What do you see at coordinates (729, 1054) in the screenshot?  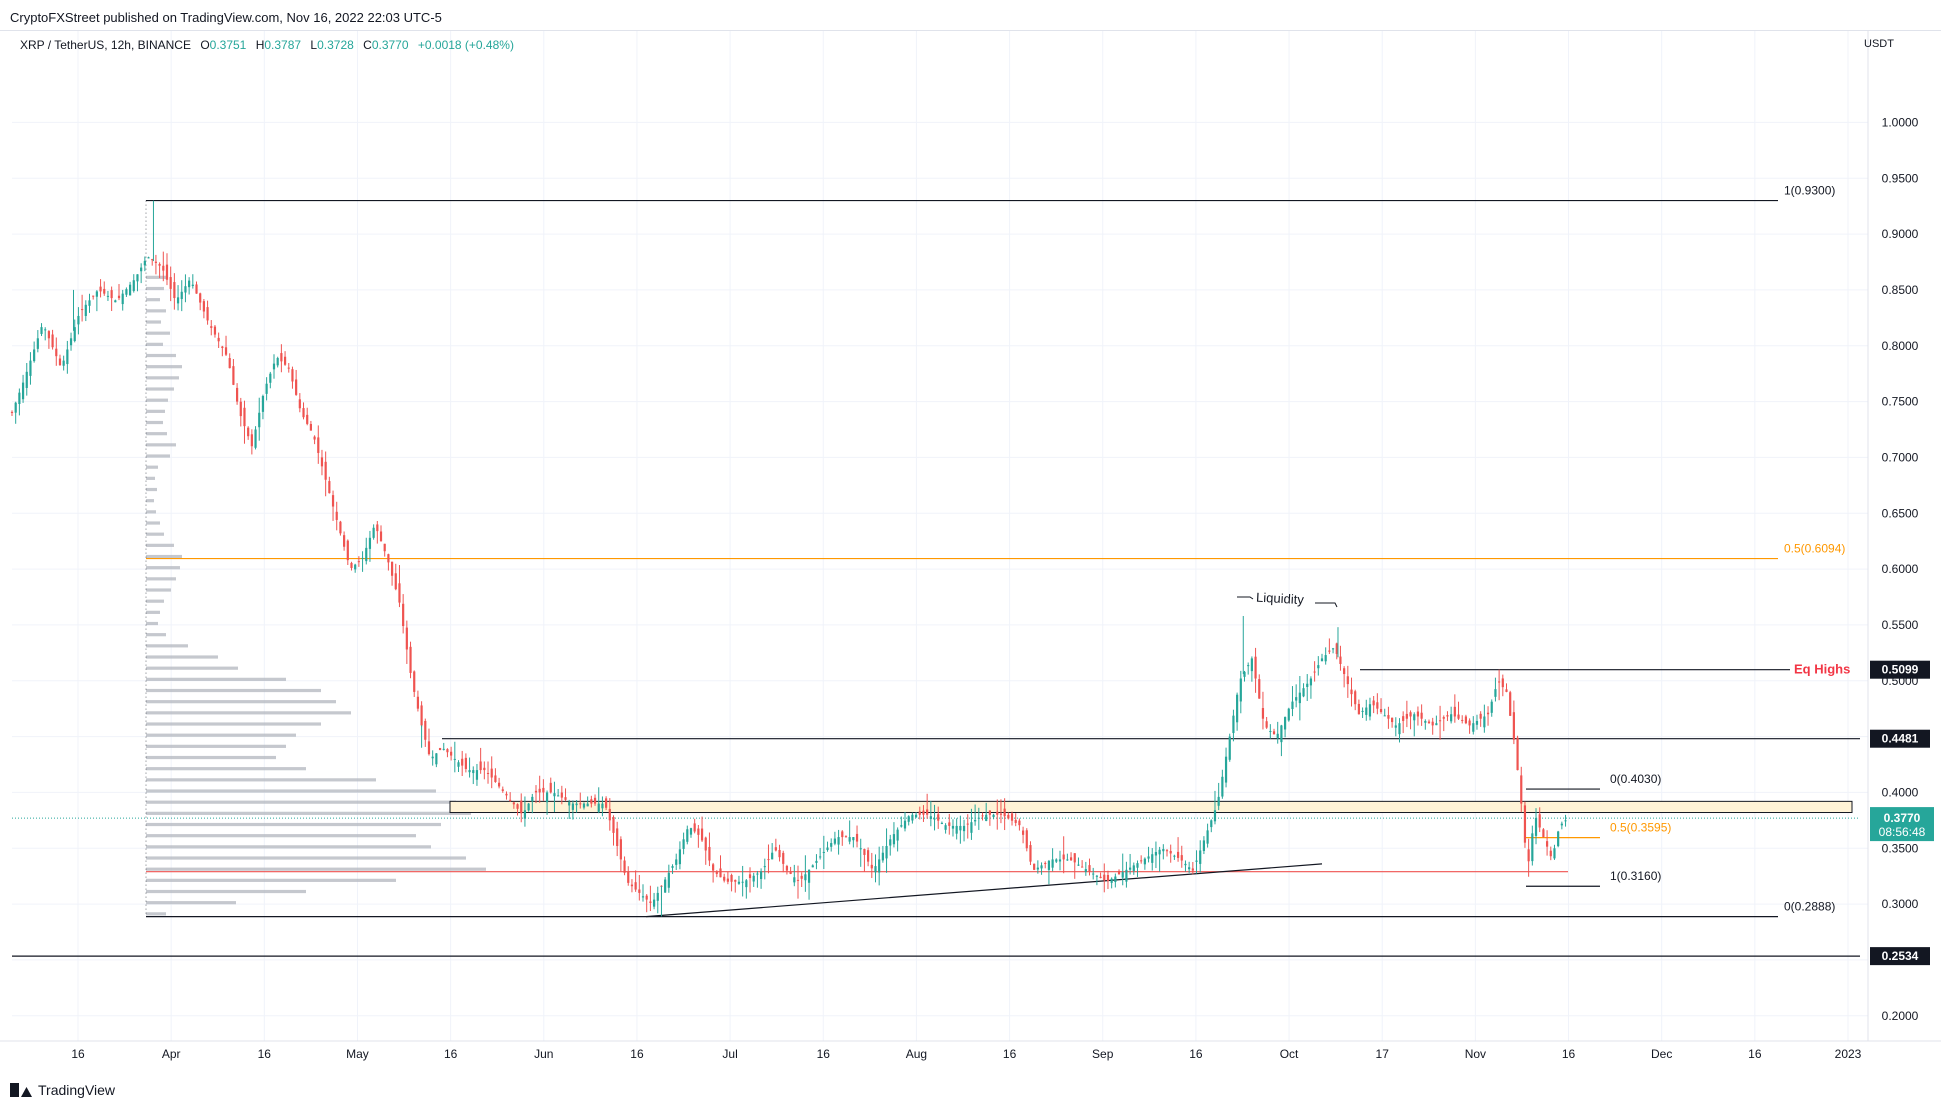 I see `x-tick-label: Jul` at bounding box center [729, 1054].